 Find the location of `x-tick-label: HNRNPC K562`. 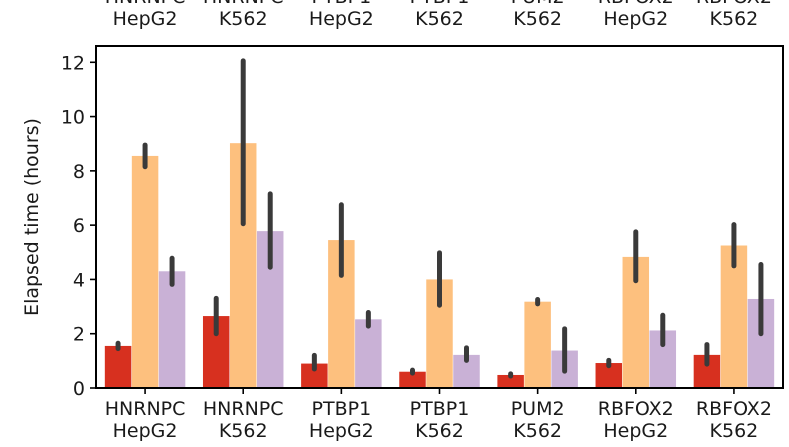

x-tick-label: HNRNPC K562 is located at coordinates (243, 420).